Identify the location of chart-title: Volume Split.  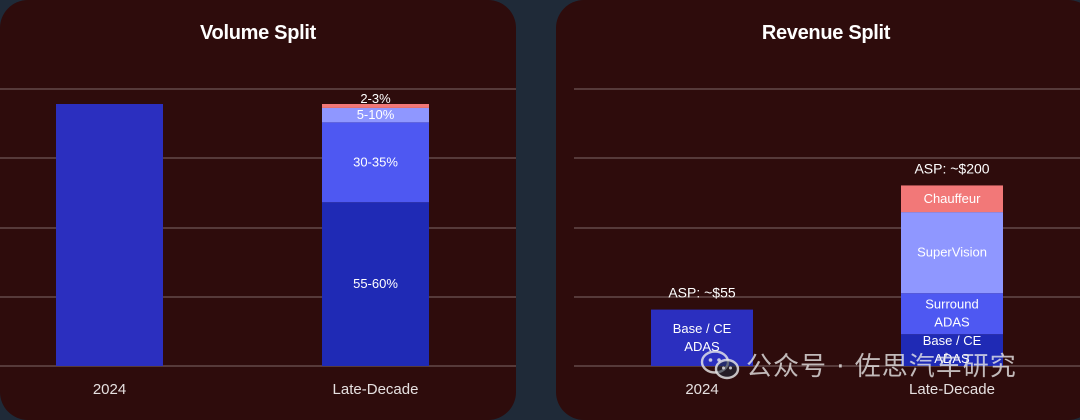
(258, 33).